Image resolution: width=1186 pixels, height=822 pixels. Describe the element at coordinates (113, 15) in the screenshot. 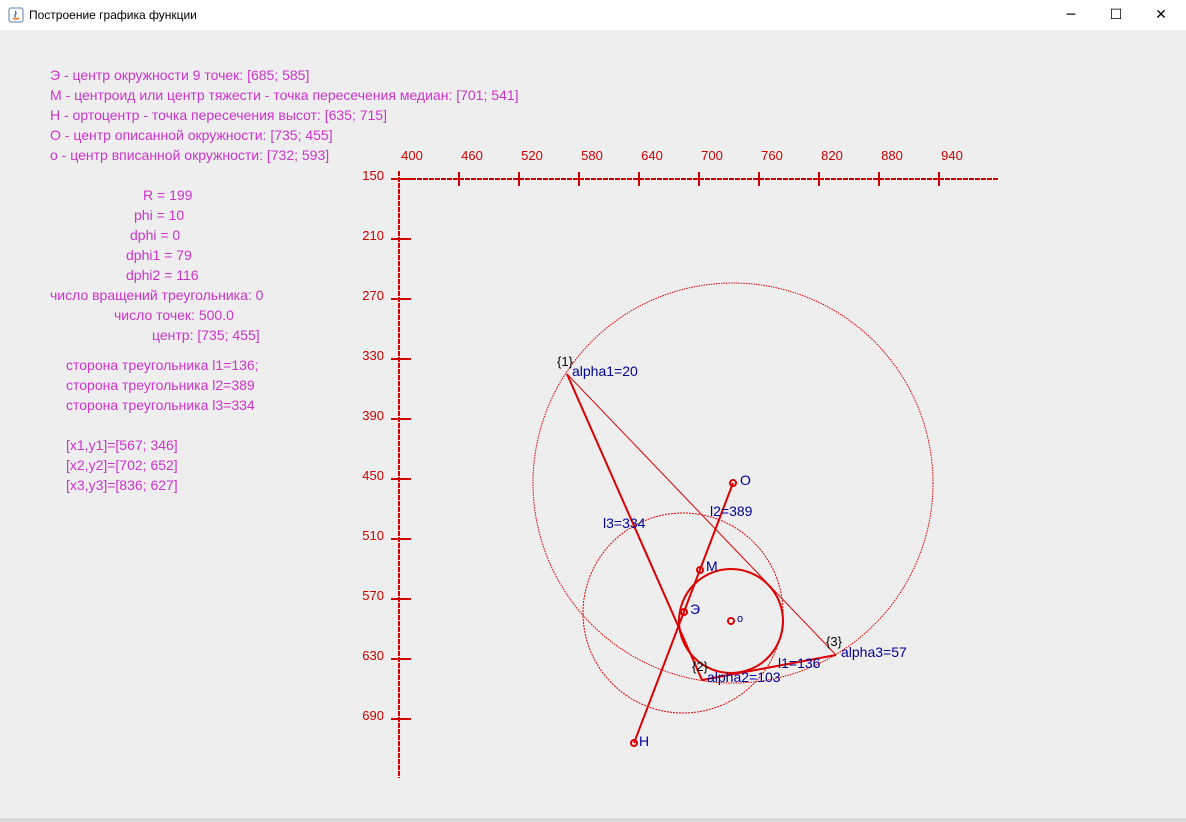

I see `window-title: Построение графика функции` at that location.